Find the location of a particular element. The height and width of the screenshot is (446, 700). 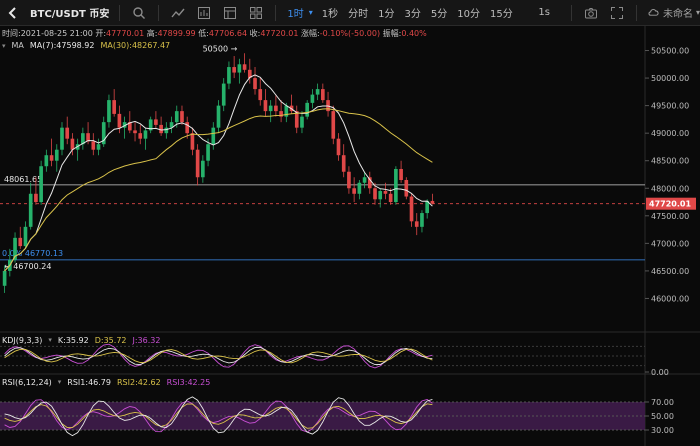

price-tick-label: 48000.00 is located at coordinates (670, 188).